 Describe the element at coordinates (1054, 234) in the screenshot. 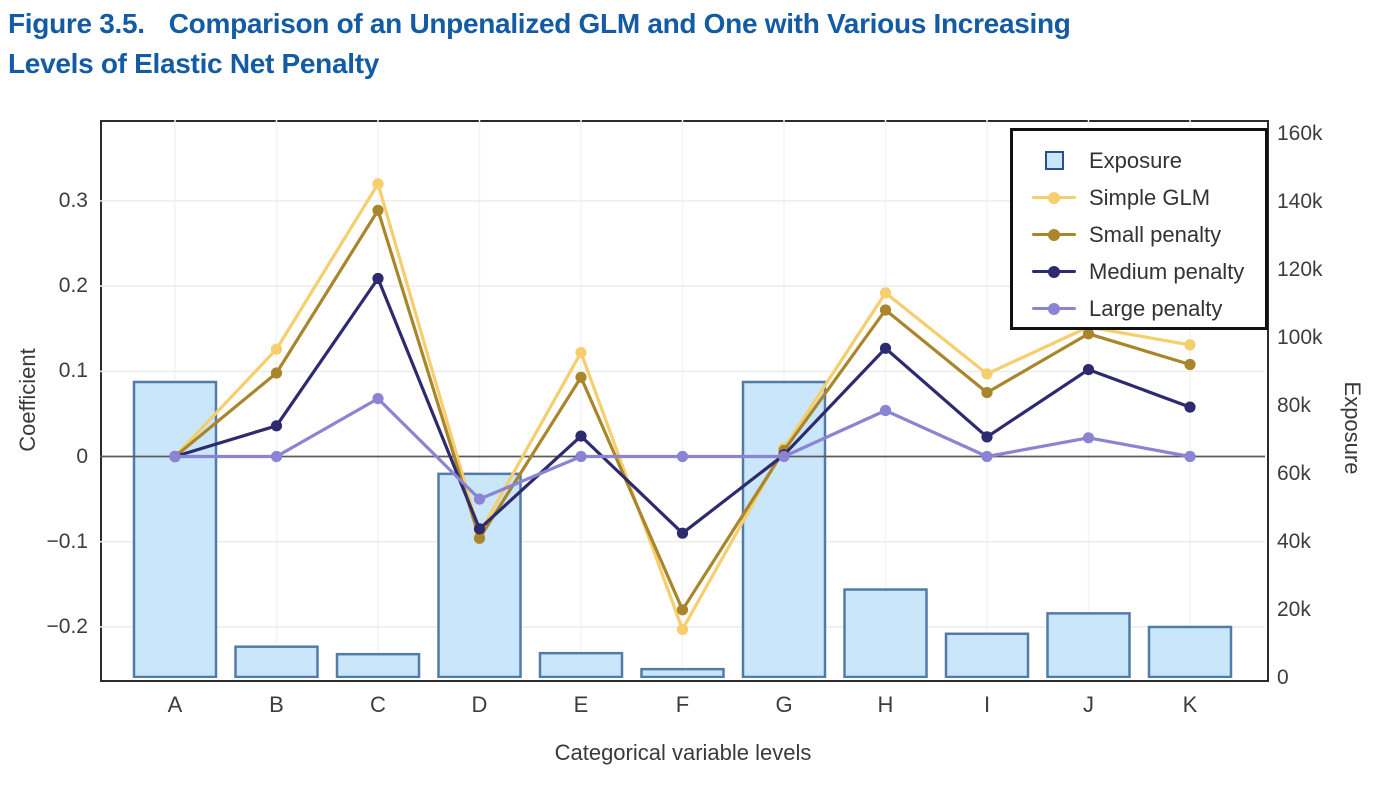

I see `small-penalty-swatch-icon` at that location.